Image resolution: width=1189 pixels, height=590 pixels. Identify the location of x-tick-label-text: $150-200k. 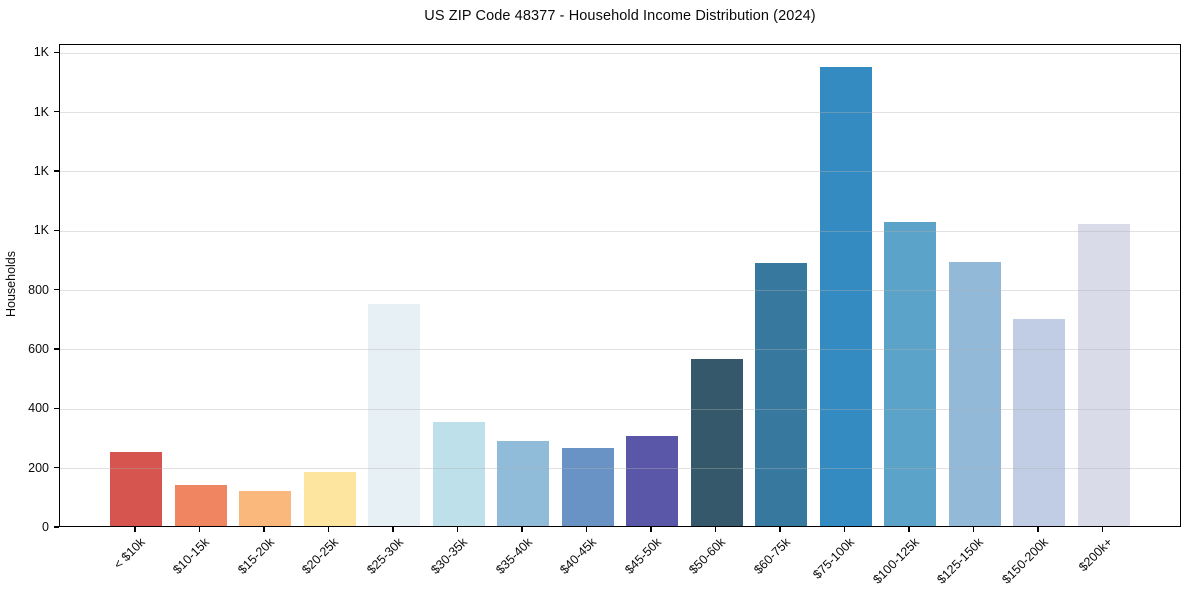
(1025, 561).